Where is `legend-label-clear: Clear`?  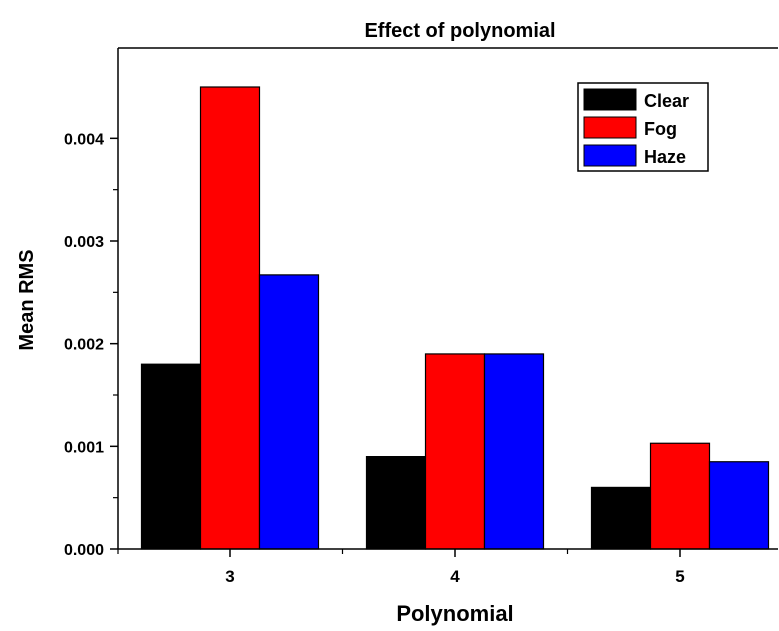 legend-label-clear: Clear is located at coordinates (666, 101).